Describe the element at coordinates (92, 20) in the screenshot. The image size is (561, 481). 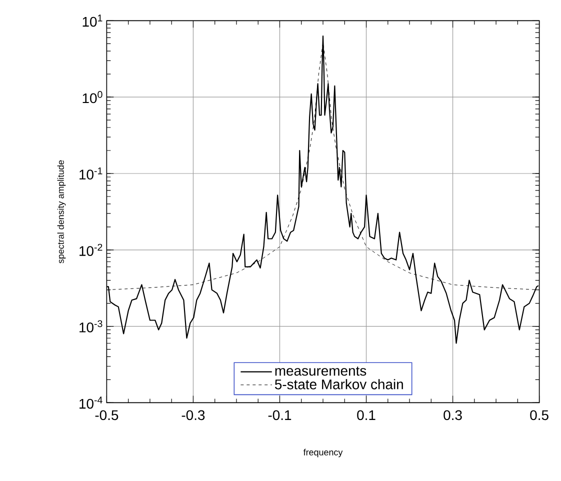
I see `y-tick-label: 10$^{1}$` at that location.